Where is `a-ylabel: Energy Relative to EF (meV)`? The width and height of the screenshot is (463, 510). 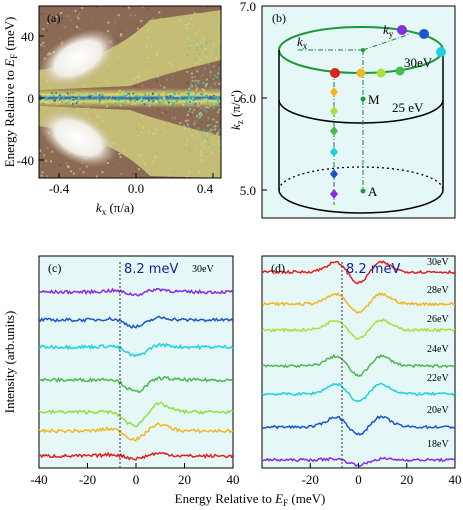 a-ylabel: Energy Relative to EF (meV) is located at coordinates (10, 92).